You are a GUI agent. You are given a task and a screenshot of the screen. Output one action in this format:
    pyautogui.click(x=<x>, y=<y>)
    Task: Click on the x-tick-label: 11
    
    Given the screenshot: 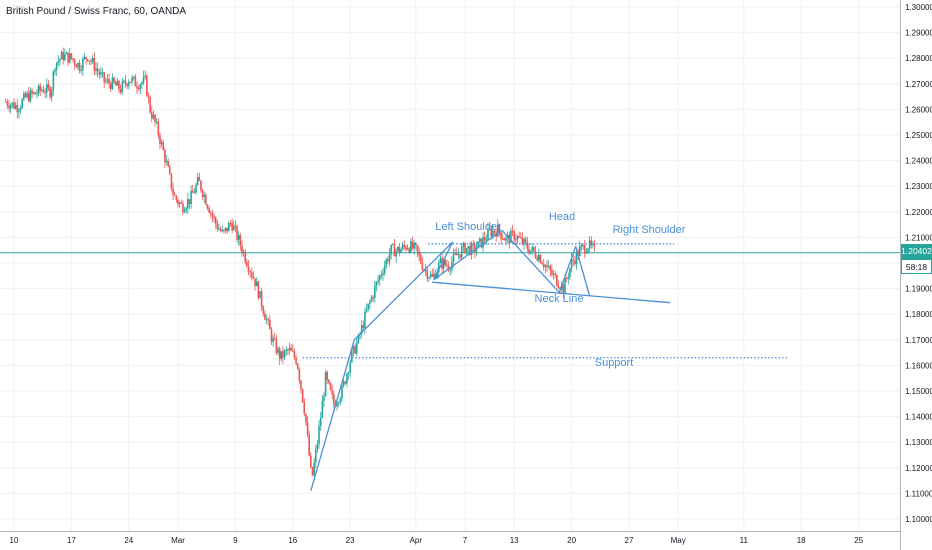 What is the action you would take?
    pyautogui.click(x=744, y=540)
    